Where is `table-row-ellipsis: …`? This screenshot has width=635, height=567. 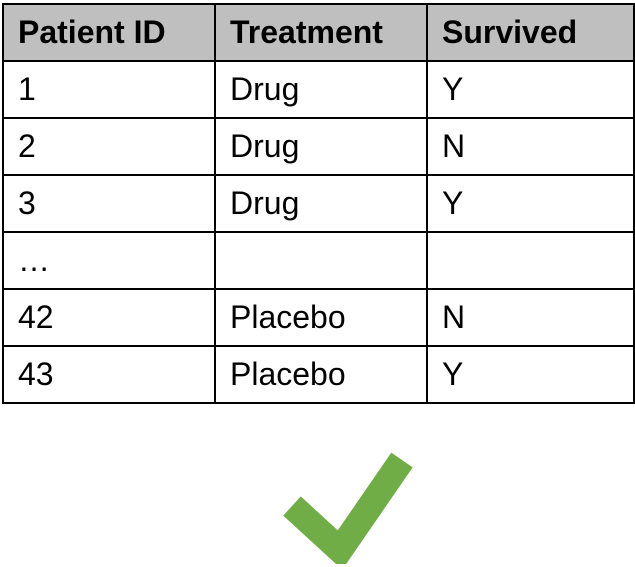 table-row-ellipsis: … is located at coordinates (318, 260).